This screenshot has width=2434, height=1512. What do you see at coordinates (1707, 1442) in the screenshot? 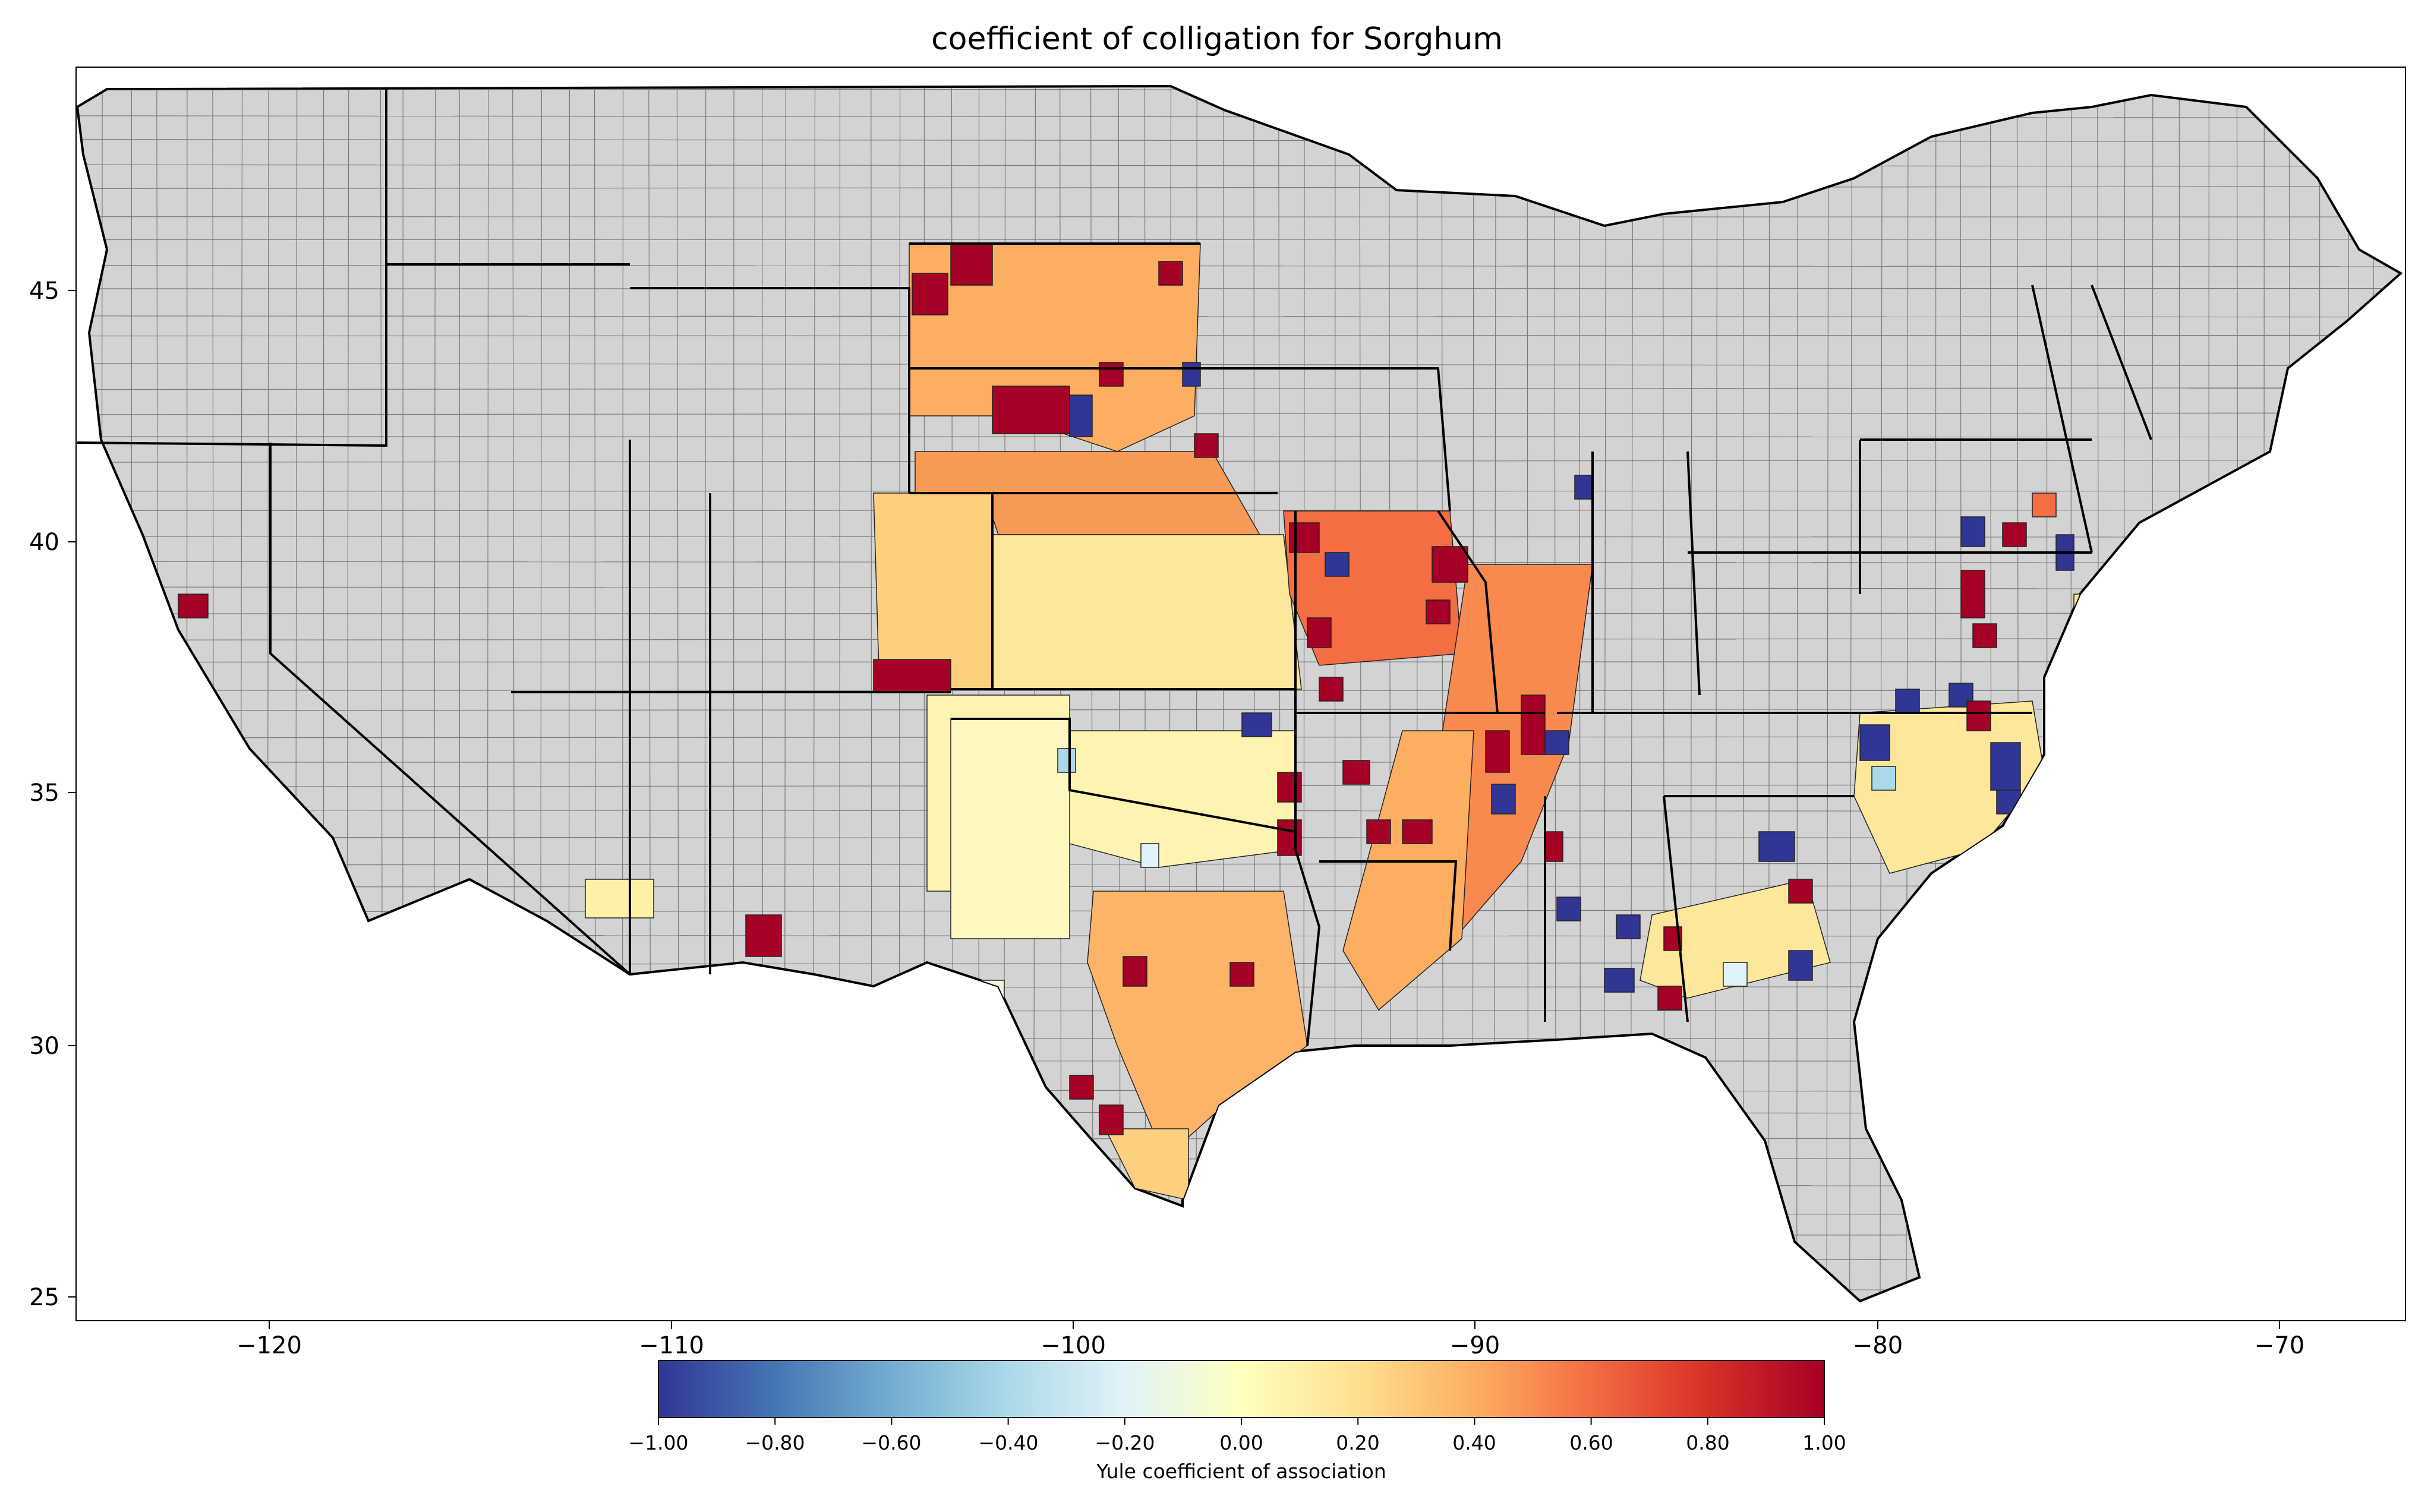
I see `colorbar-tick-label: 0.80` at bounding box center [1707, 1442].